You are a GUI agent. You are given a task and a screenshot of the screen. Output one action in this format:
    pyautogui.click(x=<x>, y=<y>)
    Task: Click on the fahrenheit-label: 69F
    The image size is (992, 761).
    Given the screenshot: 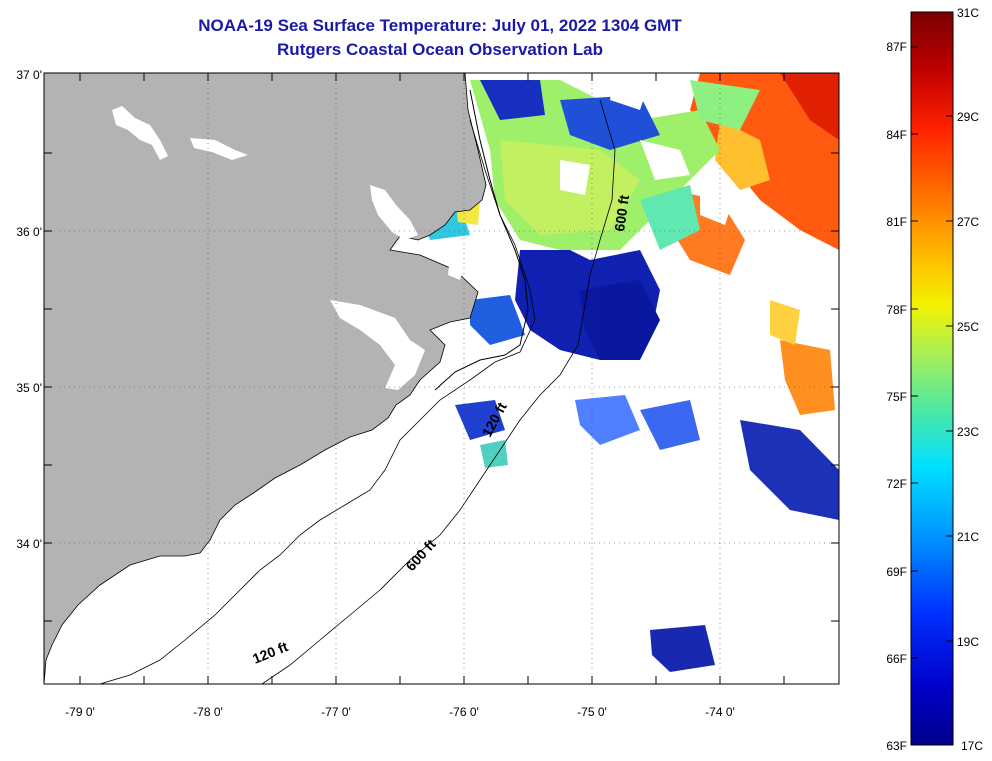 What is the action you would take?
    pyautogui.click(x=896, y=572)
    